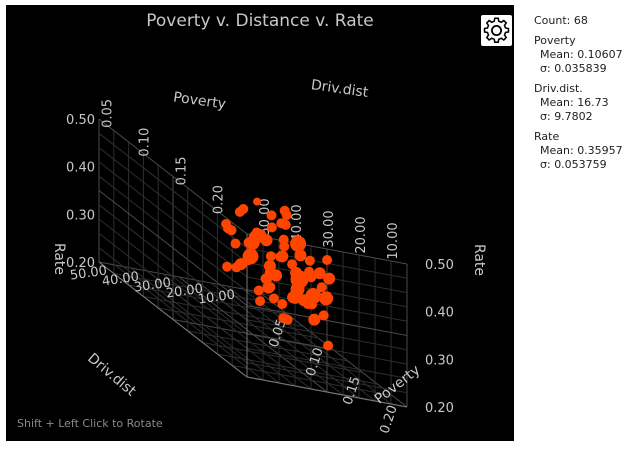  Describe the element at coordinates (496, 30) in the screenshot. I see `settings-button` at that location.